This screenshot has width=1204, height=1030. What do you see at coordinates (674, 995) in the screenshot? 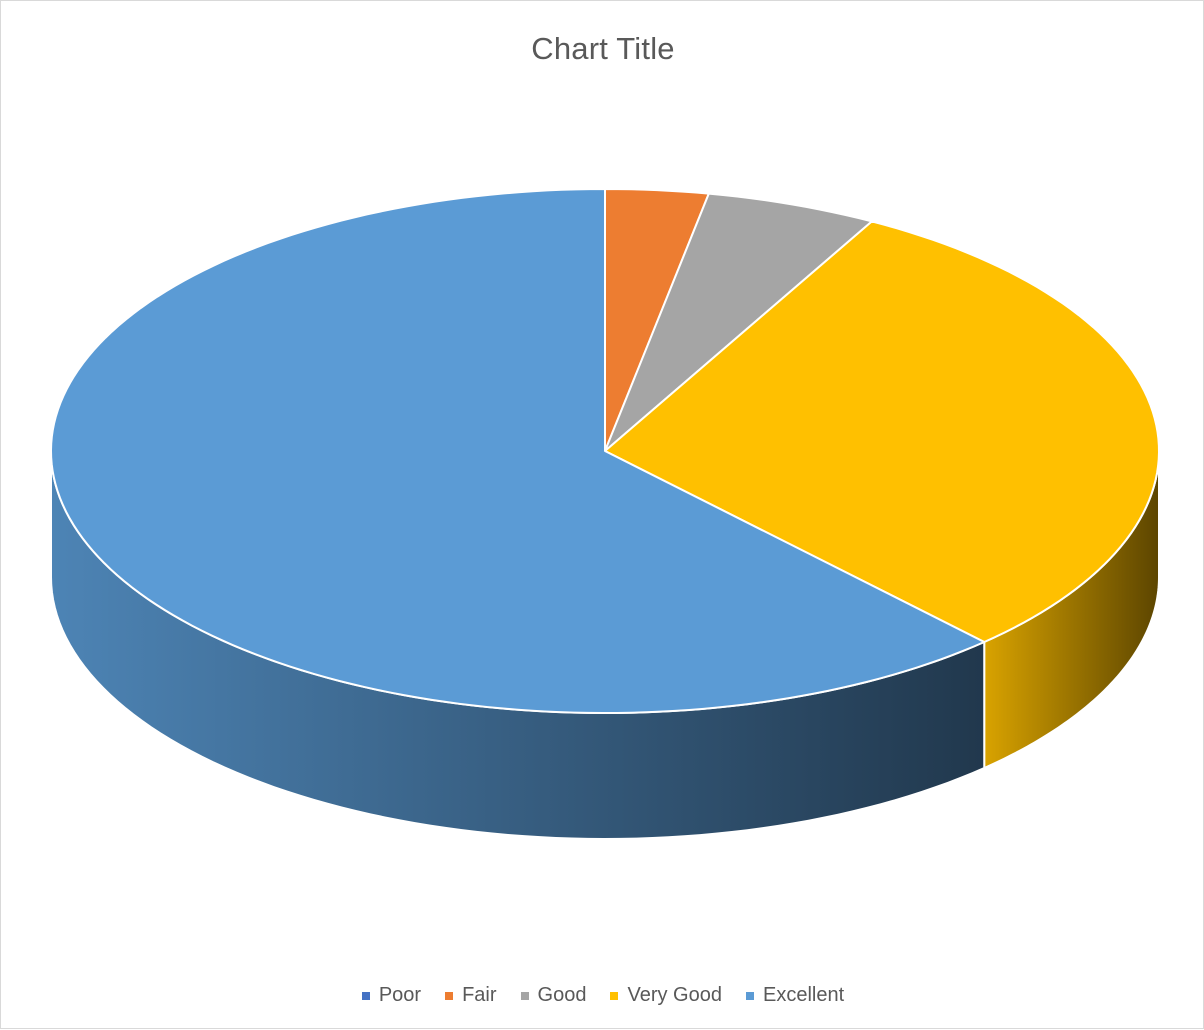
I see `legend-label-very-good: Very Good` at bounding box center [674, 995].